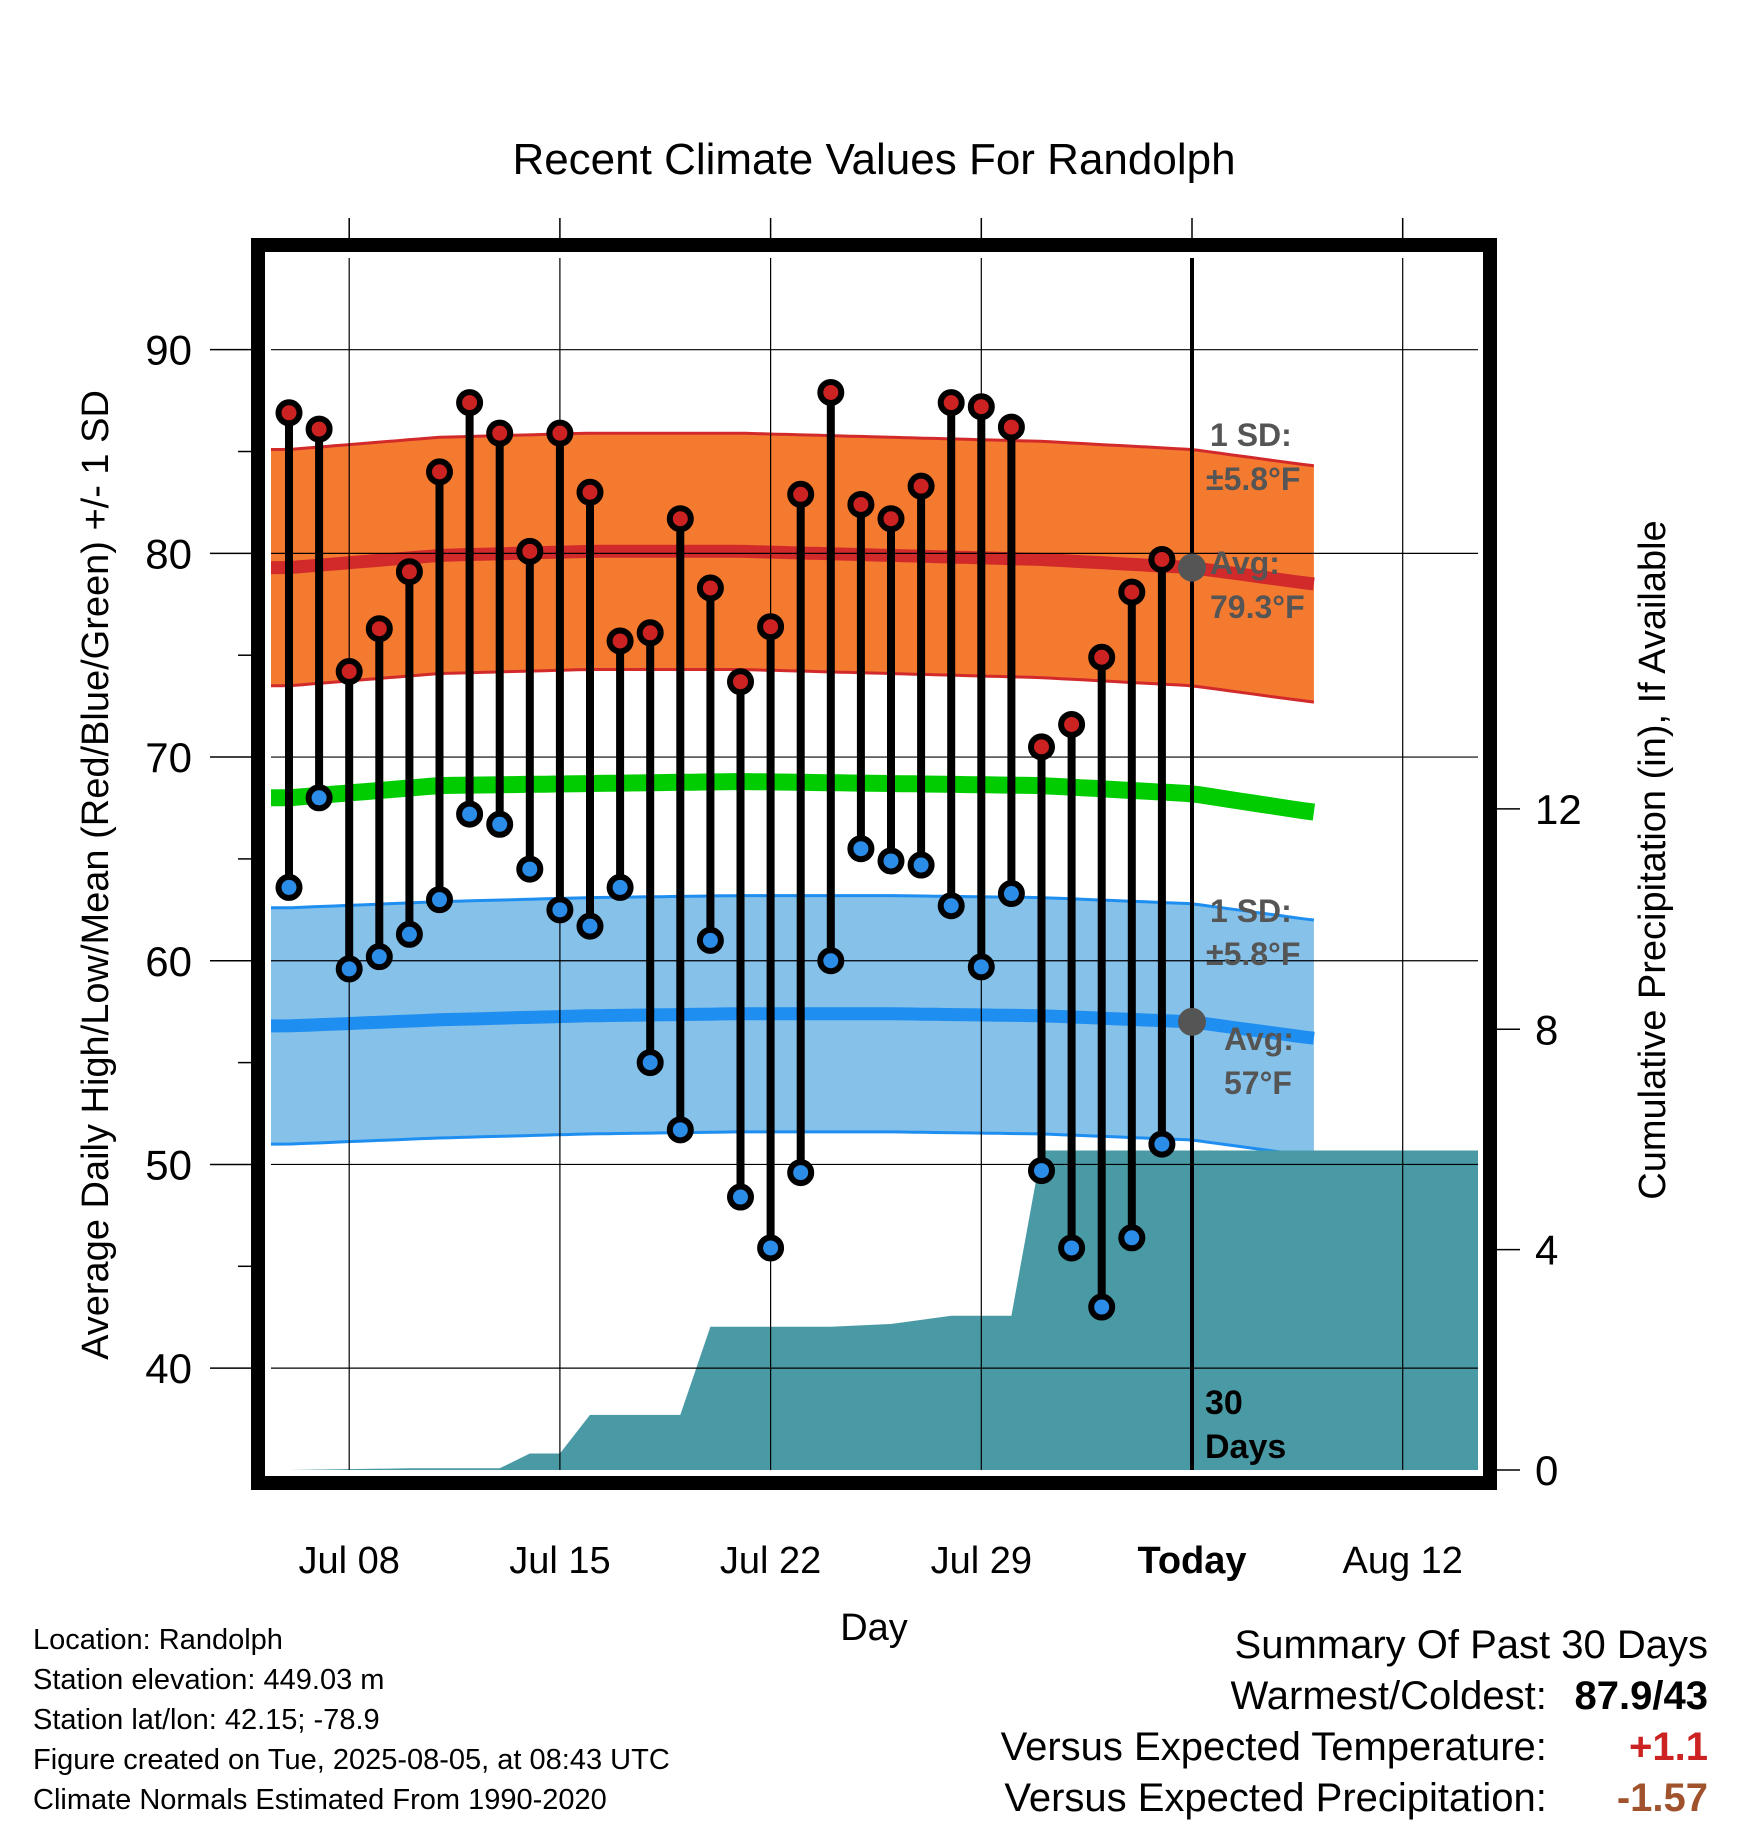 The image size is (1748, 1828). I want to click on high-normal-band-lower, so click(793, 686).